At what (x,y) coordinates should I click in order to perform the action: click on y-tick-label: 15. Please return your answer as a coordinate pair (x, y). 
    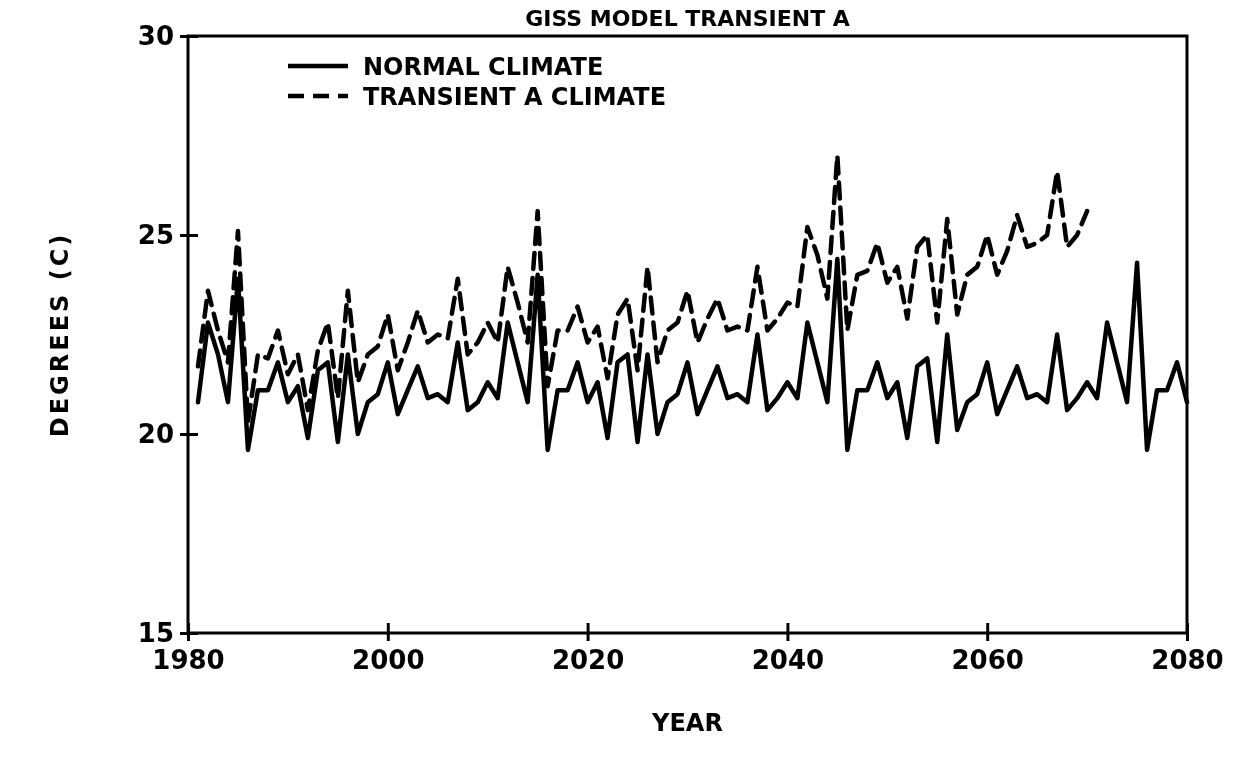
    Looking at the image, I should click on (155, 632).